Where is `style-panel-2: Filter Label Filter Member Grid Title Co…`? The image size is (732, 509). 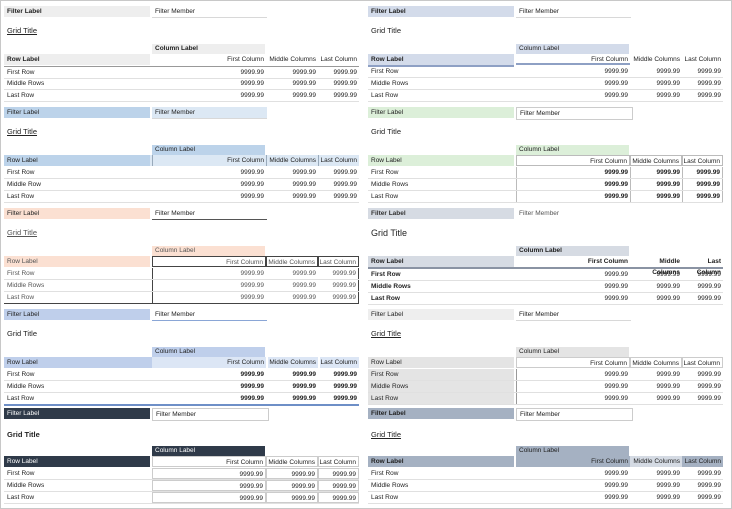
style-panel-2: Filter Label Filter Member Grid Title Co… is located at coordinates (545, 56).